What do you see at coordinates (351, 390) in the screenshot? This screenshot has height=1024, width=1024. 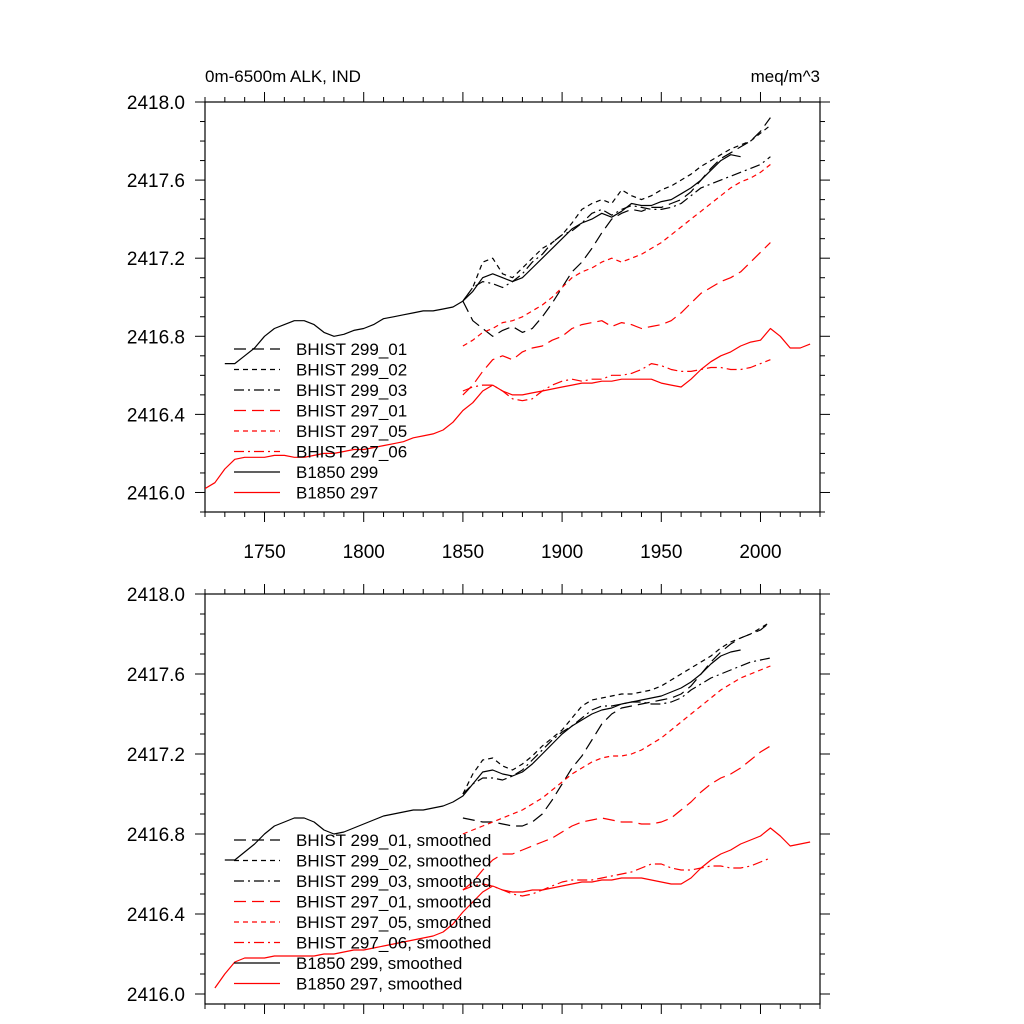 I see `legend-label: BHIST 299_03` at bounding box center [351, 390].